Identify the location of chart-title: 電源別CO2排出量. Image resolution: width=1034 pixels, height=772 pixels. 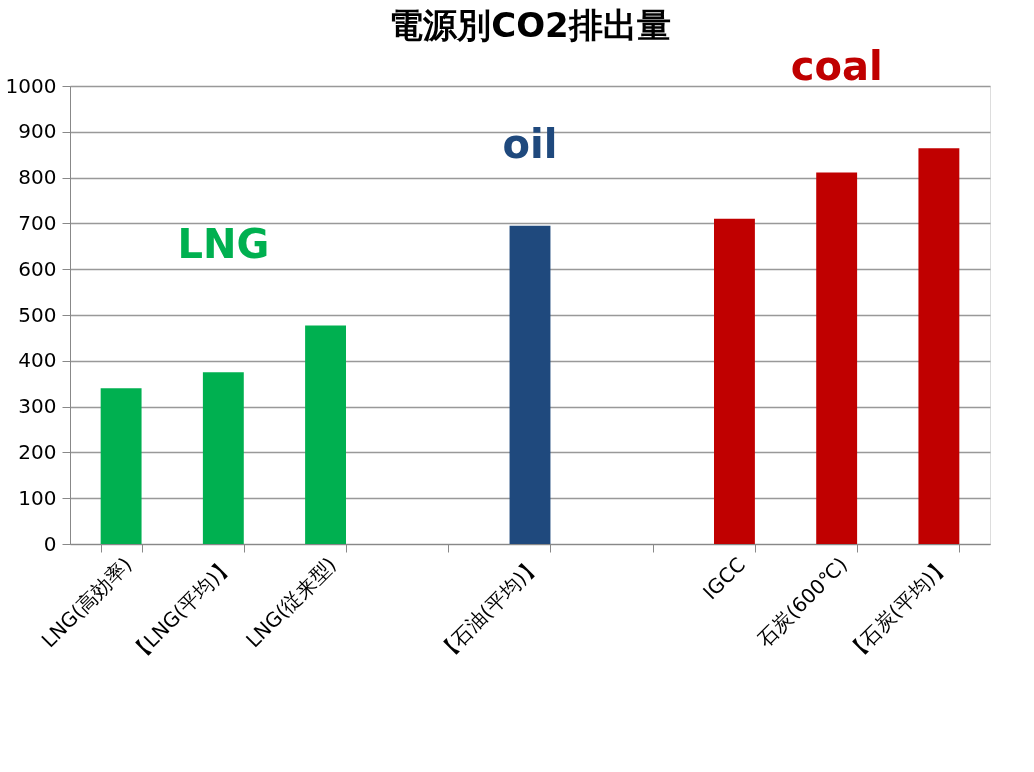
(530, 25).